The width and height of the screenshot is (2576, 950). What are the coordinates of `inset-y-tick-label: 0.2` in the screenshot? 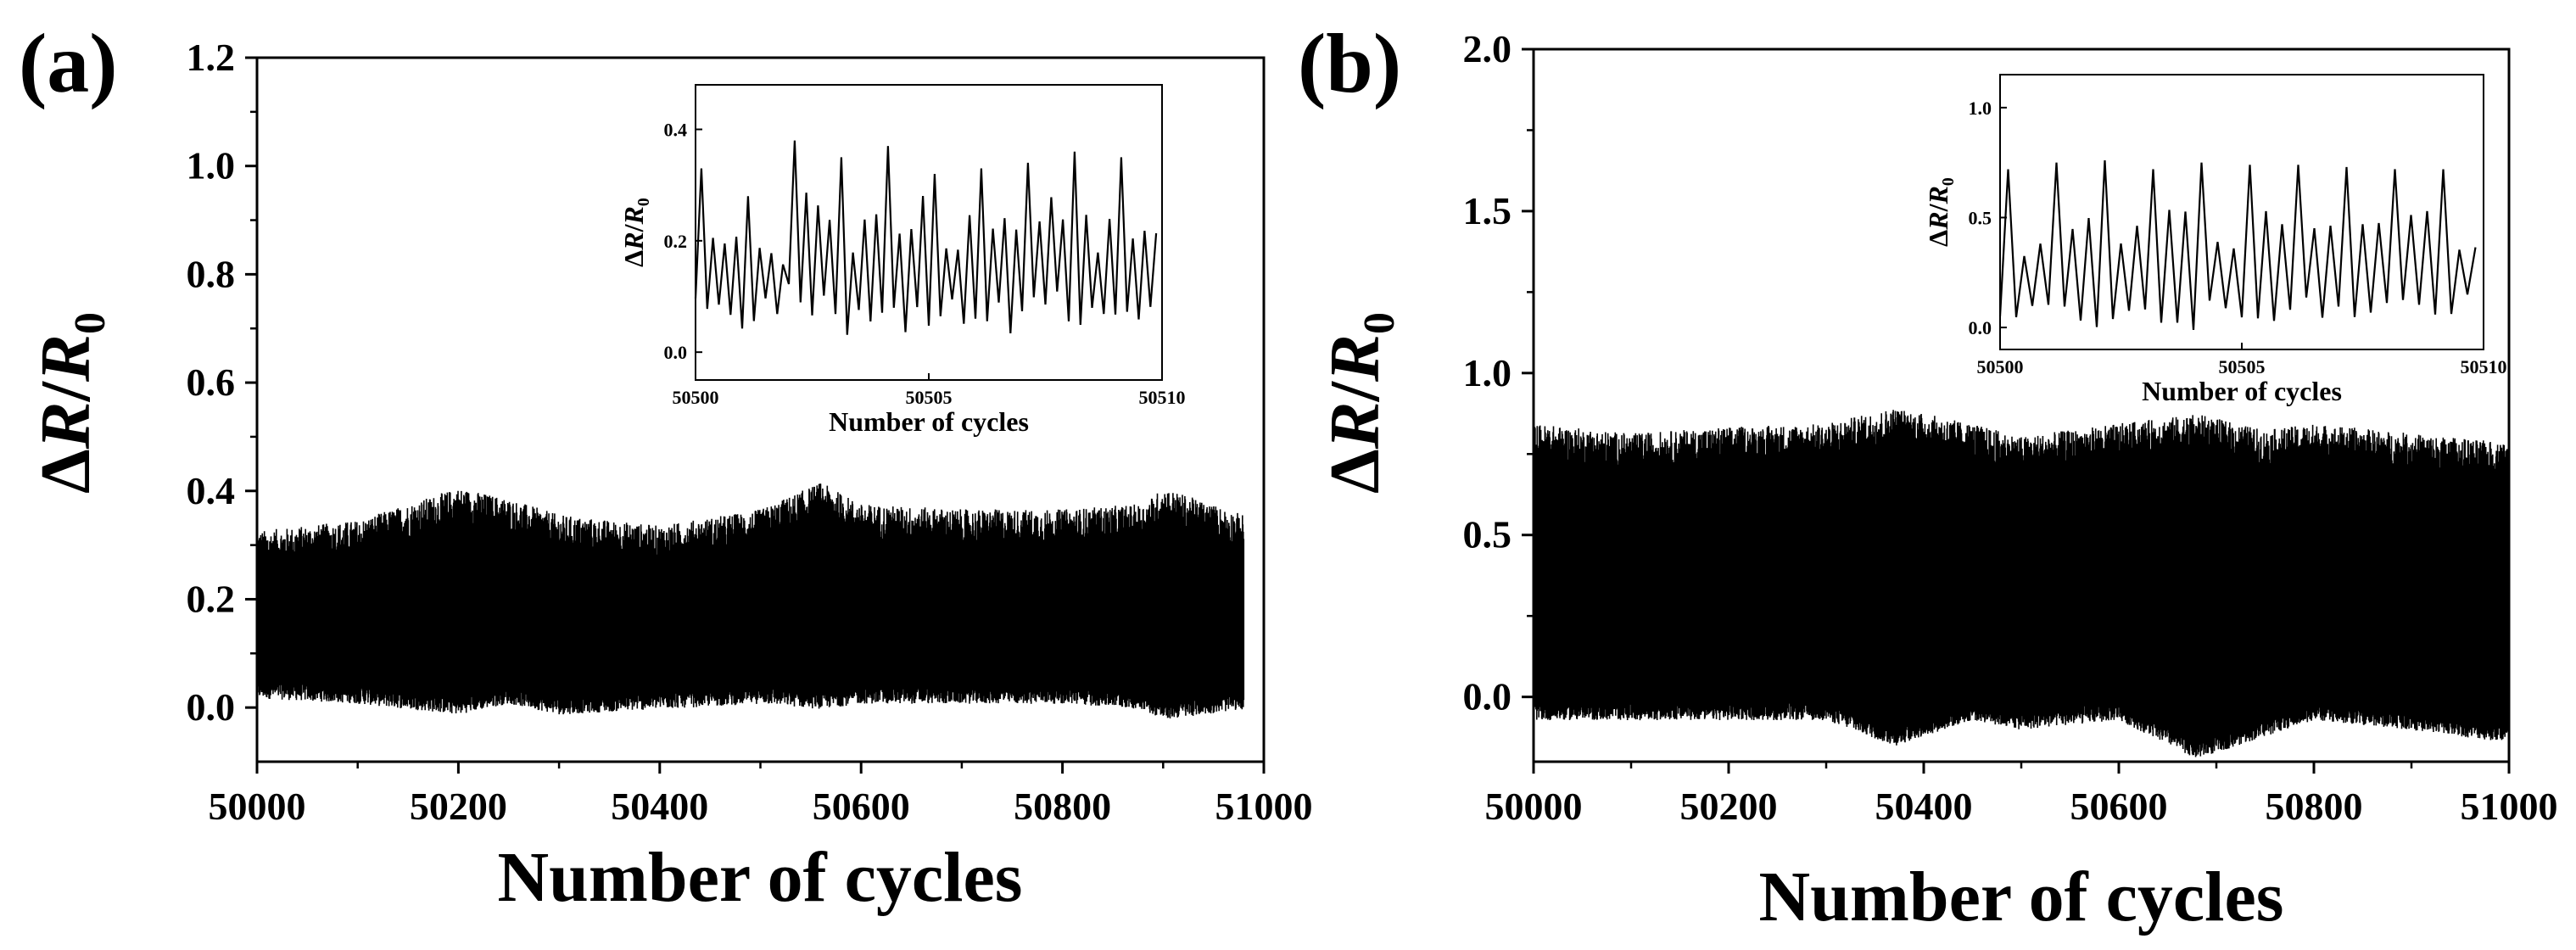 It's located at (676, 241).